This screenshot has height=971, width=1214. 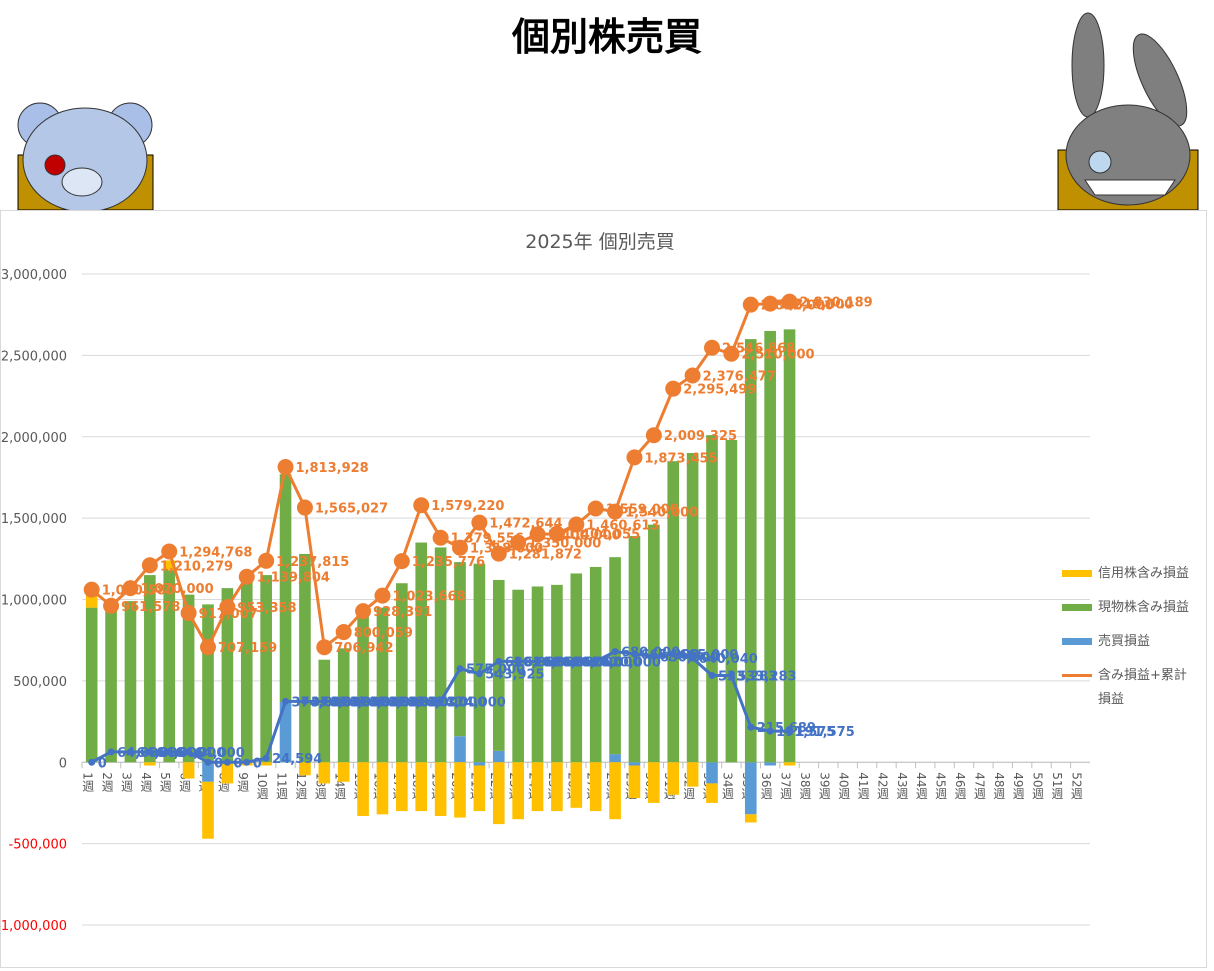 What do you see at coordinates (606, 37) in the screenshot?
I see `page-title: 個別株売買` at bounding box center [606, 37].